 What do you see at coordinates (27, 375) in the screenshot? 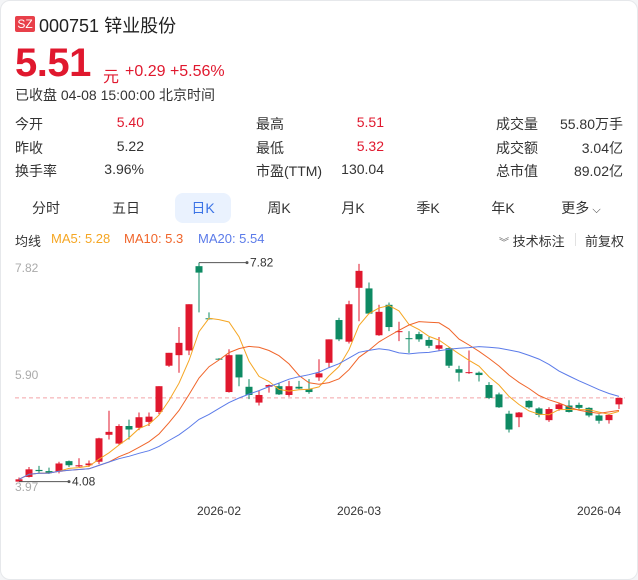
I see `y-tick-label: 5.90` at bounding box center [27, 375].